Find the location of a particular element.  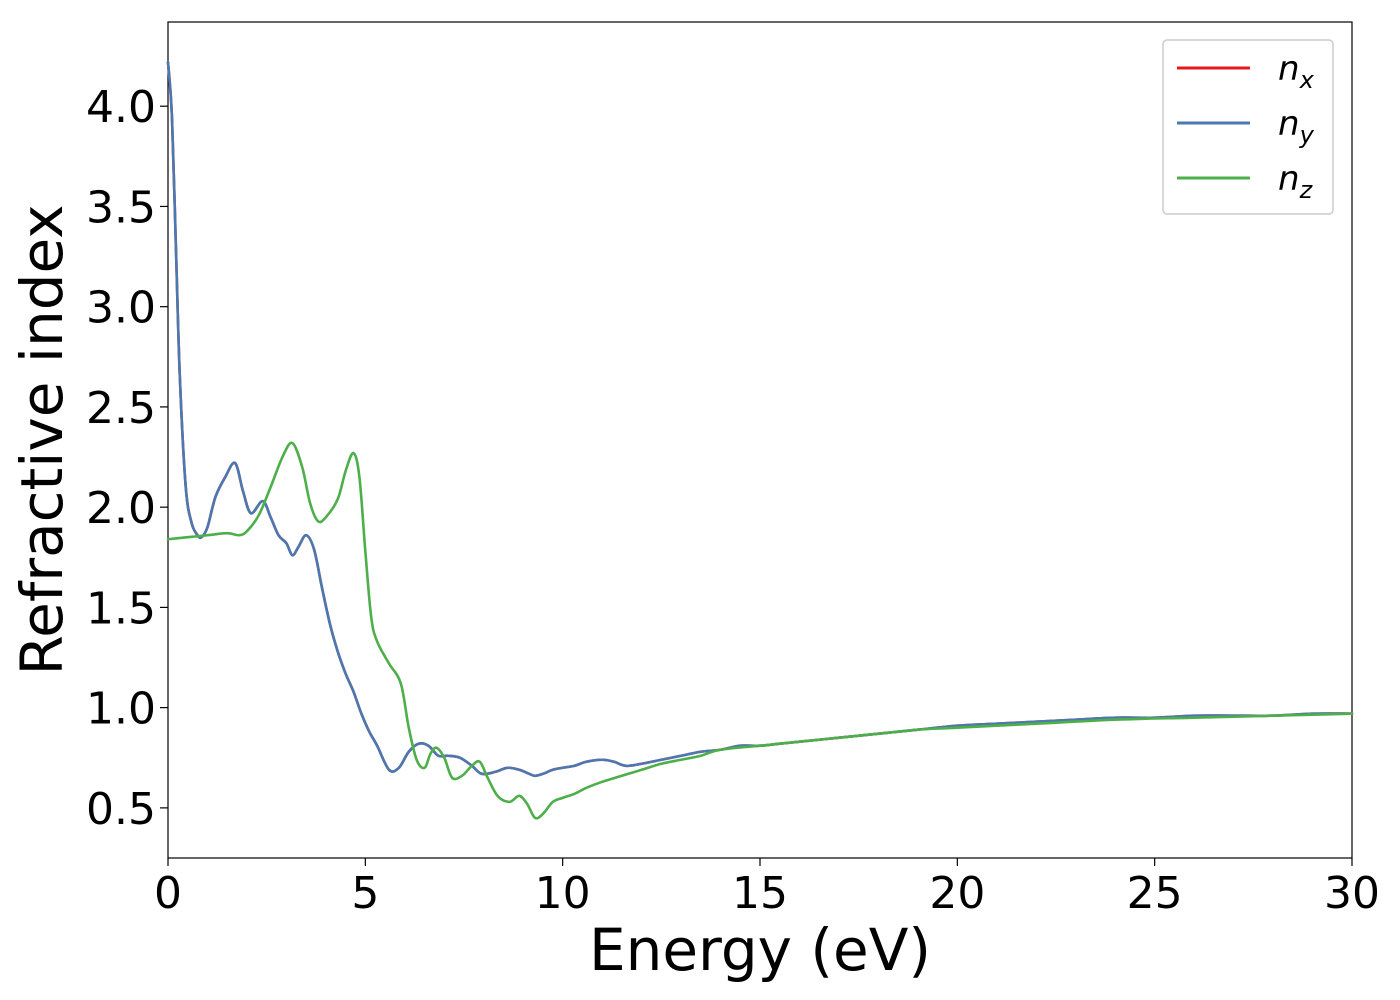

y-tick-label: 3.0 is located at coordinates (121, 308).